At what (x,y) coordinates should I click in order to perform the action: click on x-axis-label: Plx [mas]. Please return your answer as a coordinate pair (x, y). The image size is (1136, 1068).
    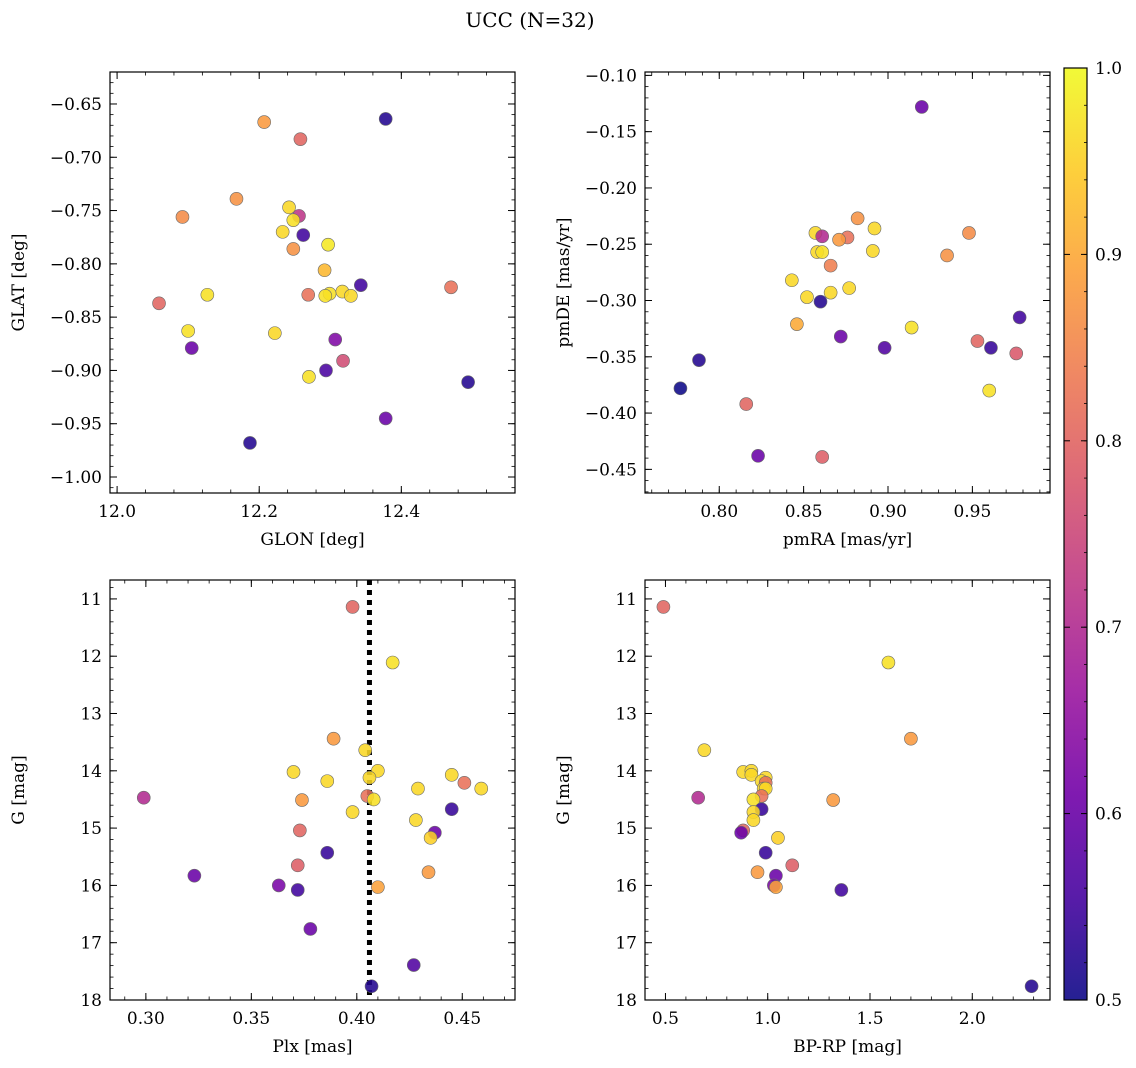
    Looking at the image, I should click on (312, 1047).